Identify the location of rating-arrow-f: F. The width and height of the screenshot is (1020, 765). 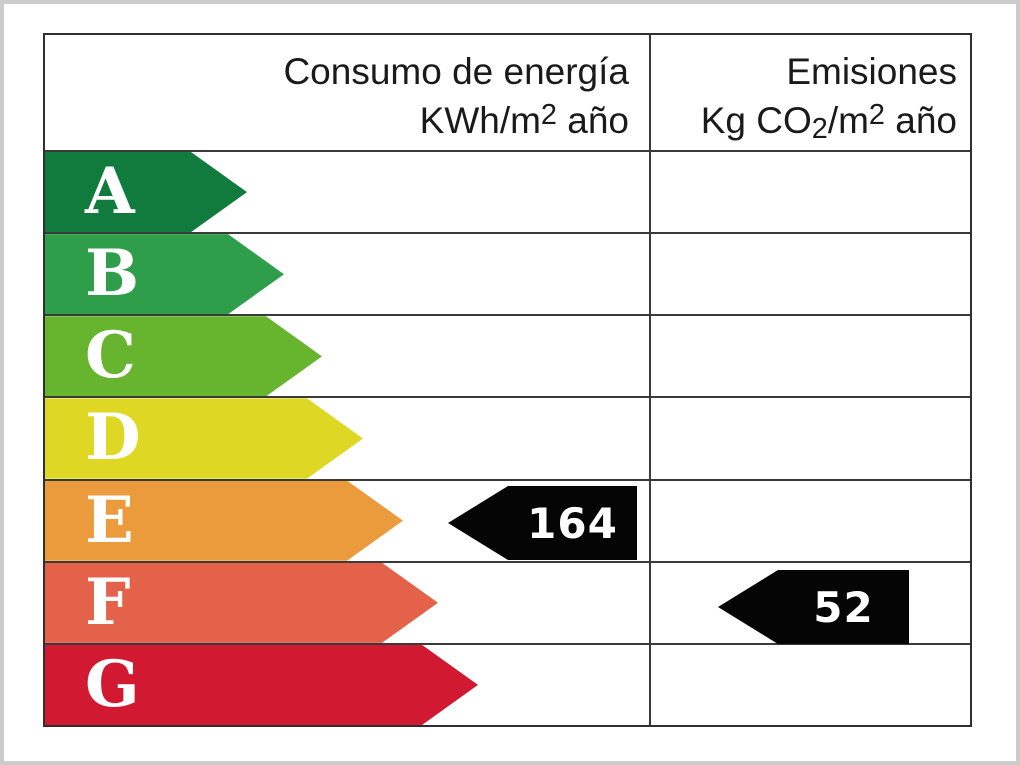
(241, 603).